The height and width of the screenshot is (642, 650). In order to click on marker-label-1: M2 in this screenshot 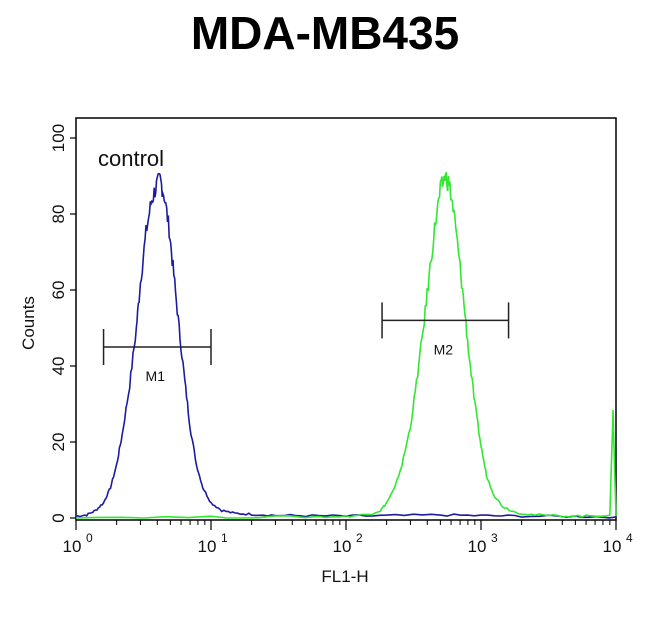, I will do `click(444, 349)`.